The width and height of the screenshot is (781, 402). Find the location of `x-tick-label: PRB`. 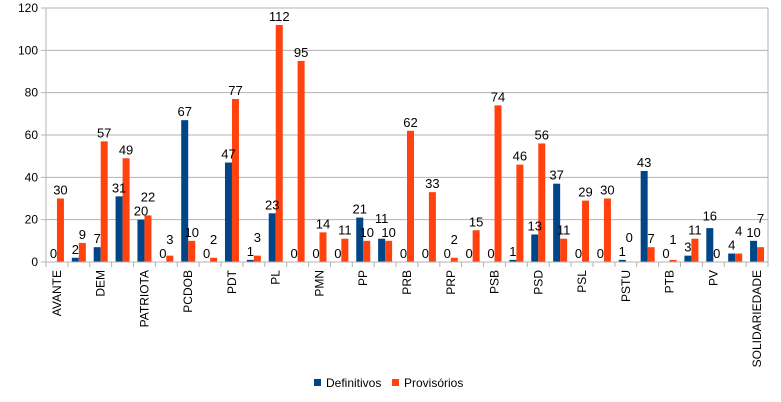

x-tick-label: PRB is located at coordinates (407, 282).